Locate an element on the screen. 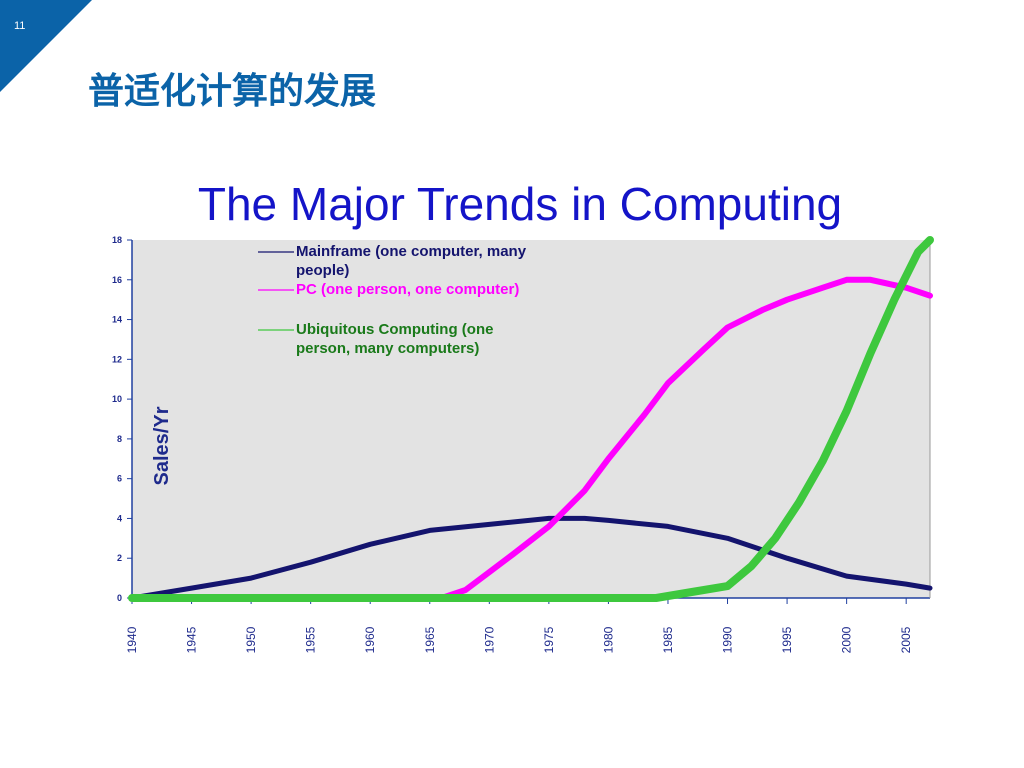 The image size is (1024, 768). x-tick-label: 1960 is located at coordinates (370, 639).